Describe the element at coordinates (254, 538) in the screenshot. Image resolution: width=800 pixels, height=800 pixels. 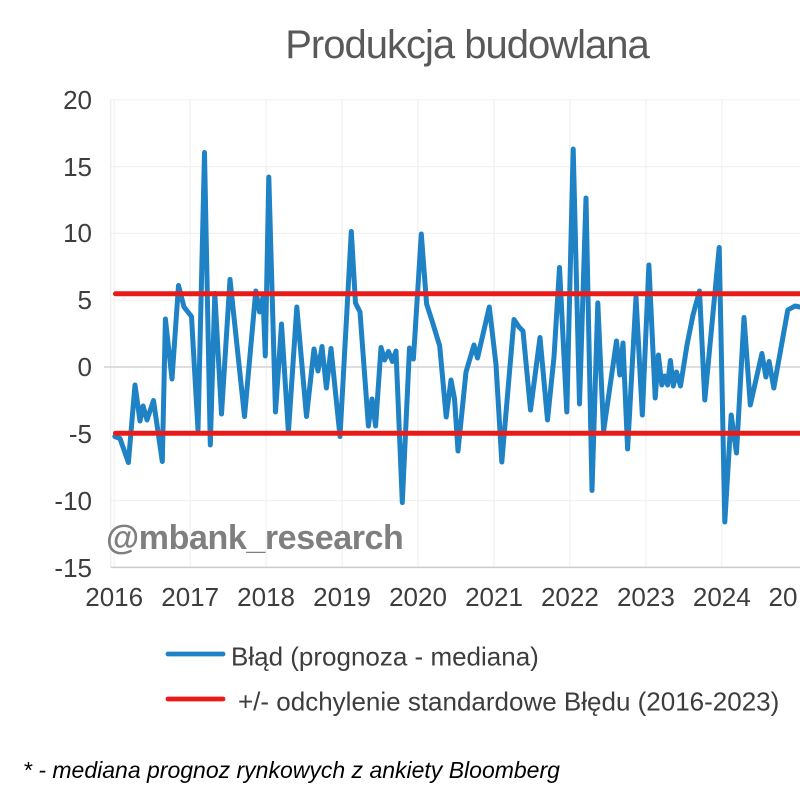
I see `svg-text: @mbank_research` at that location.